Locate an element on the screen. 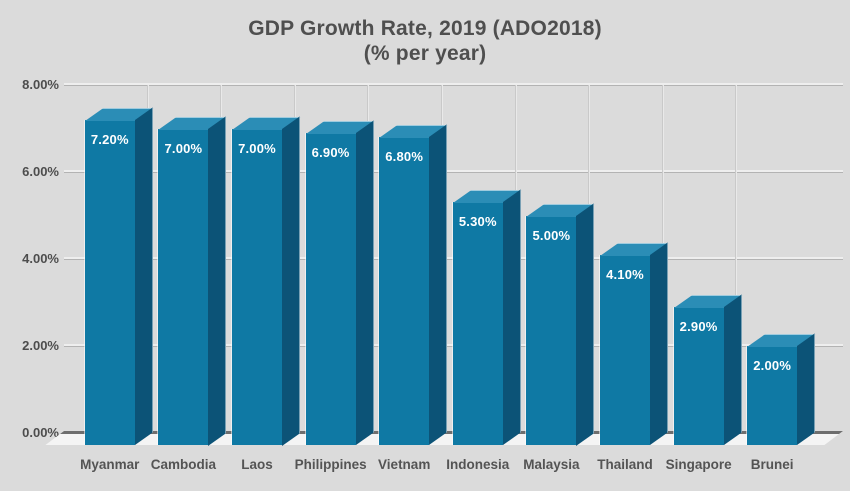  x-axis-label-Singapore: Singapore is located at coordinates (698, 464).